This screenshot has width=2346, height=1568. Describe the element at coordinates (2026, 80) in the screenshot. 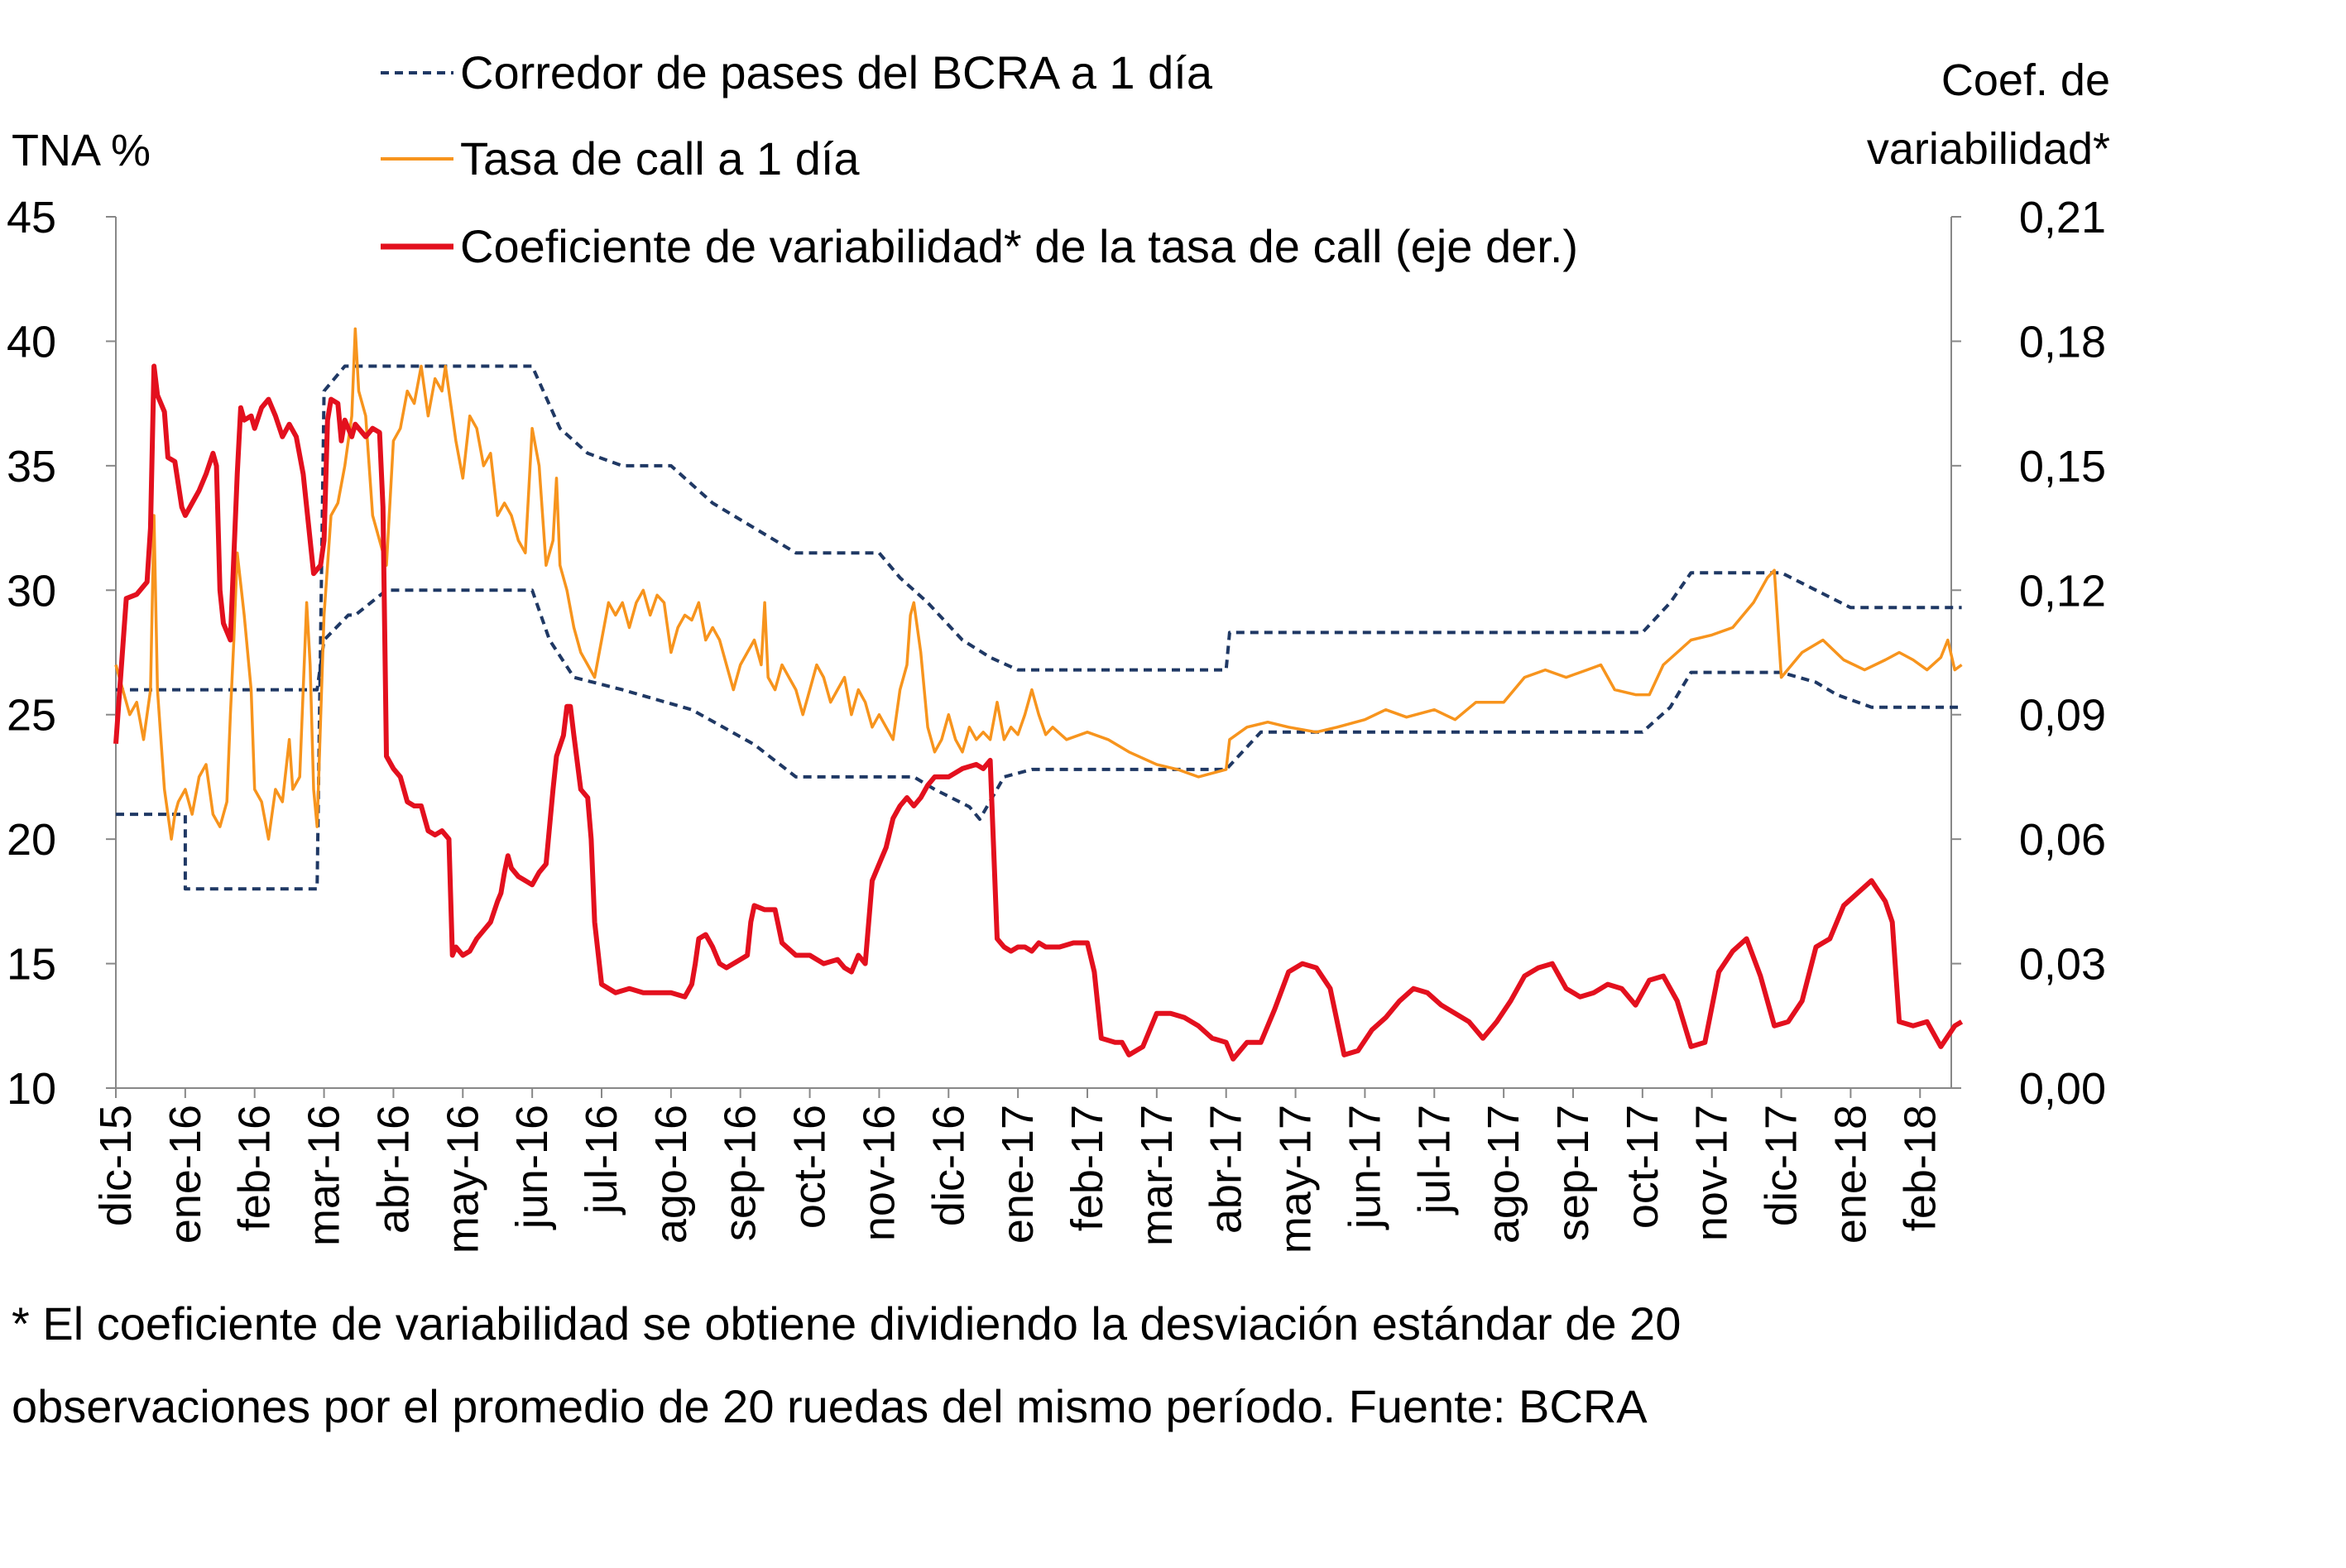

I see `right-axis-title-line1: Coef. de` at that location.